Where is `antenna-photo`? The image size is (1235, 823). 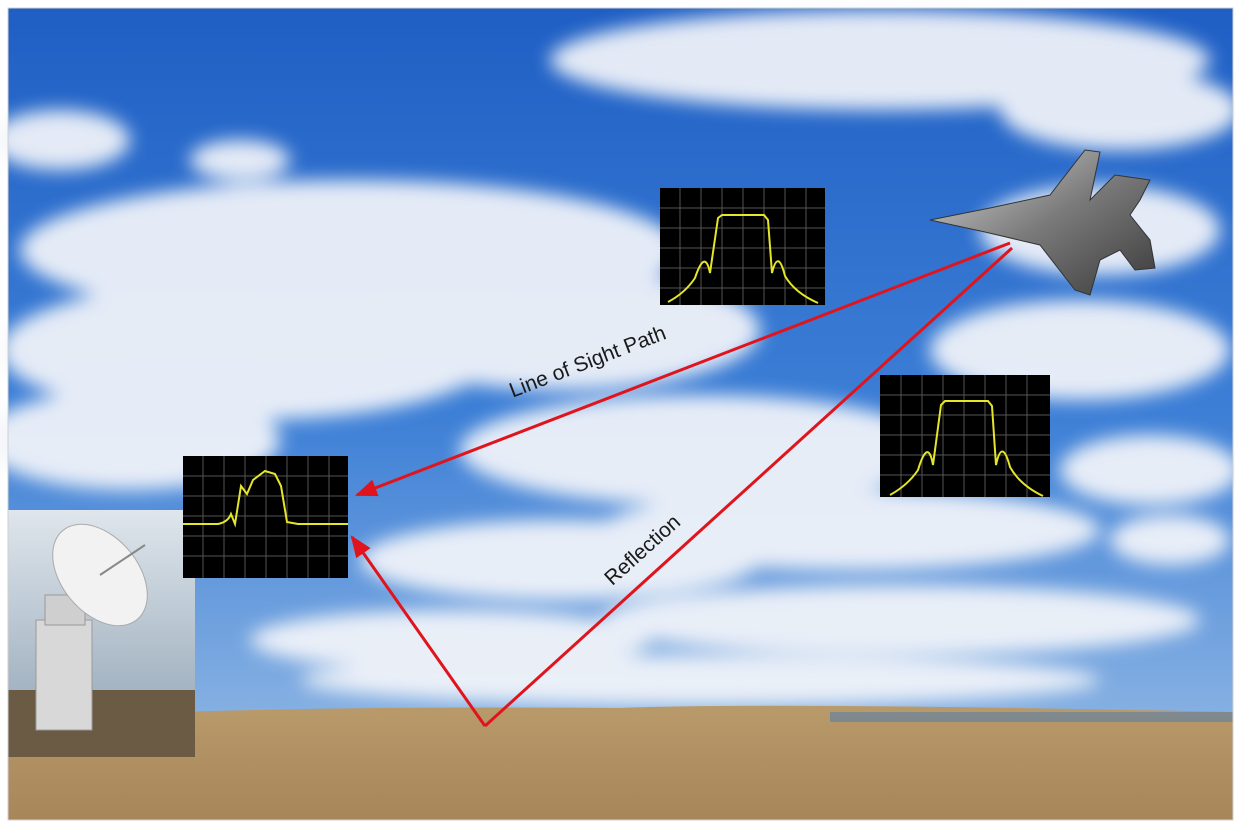 antenna-photo is located at coordinates (101, 633).